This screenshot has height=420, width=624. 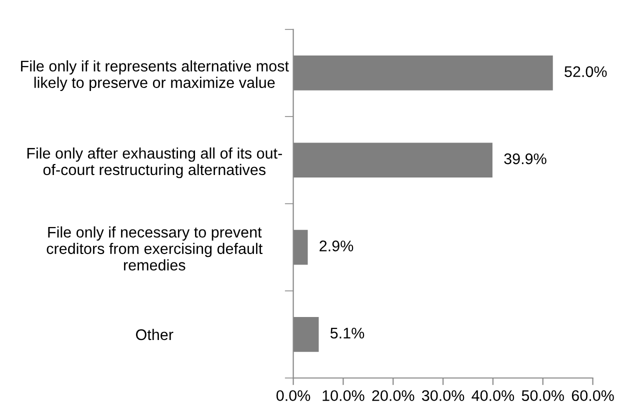 What do you see at coordinates (154, 162) in the screenshot?
I see `y-tick-label: File only after exhausting all of its out- of-court restructuring alternatives` at bounding box center [154, 162].